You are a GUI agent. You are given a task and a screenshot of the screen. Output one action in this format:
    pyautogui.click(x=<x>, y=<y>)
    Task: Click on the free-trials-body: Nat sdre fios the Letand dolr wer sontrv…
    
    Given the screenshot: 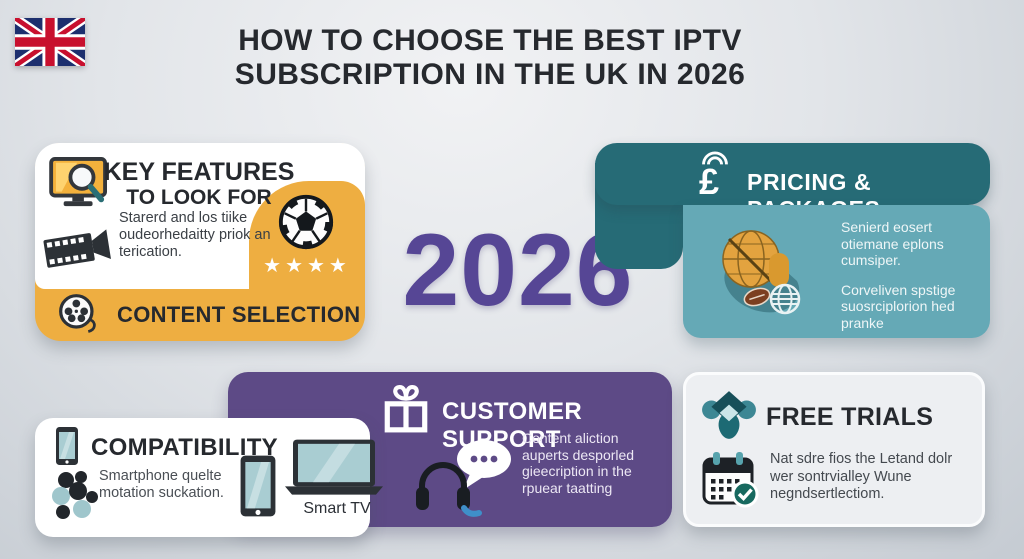 What is the action you would take?
    pyautogui.click(x=861, y=476)
    